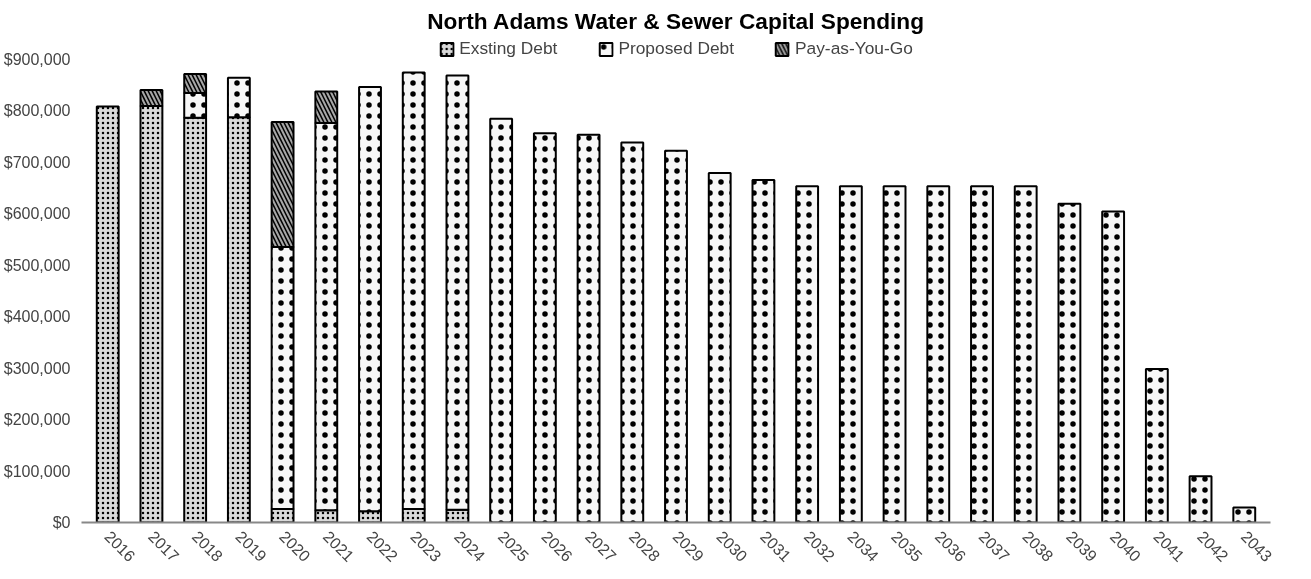  I want to click on chart-title: North Adams Water & Sewer Capital Spending, so click(676, 20).